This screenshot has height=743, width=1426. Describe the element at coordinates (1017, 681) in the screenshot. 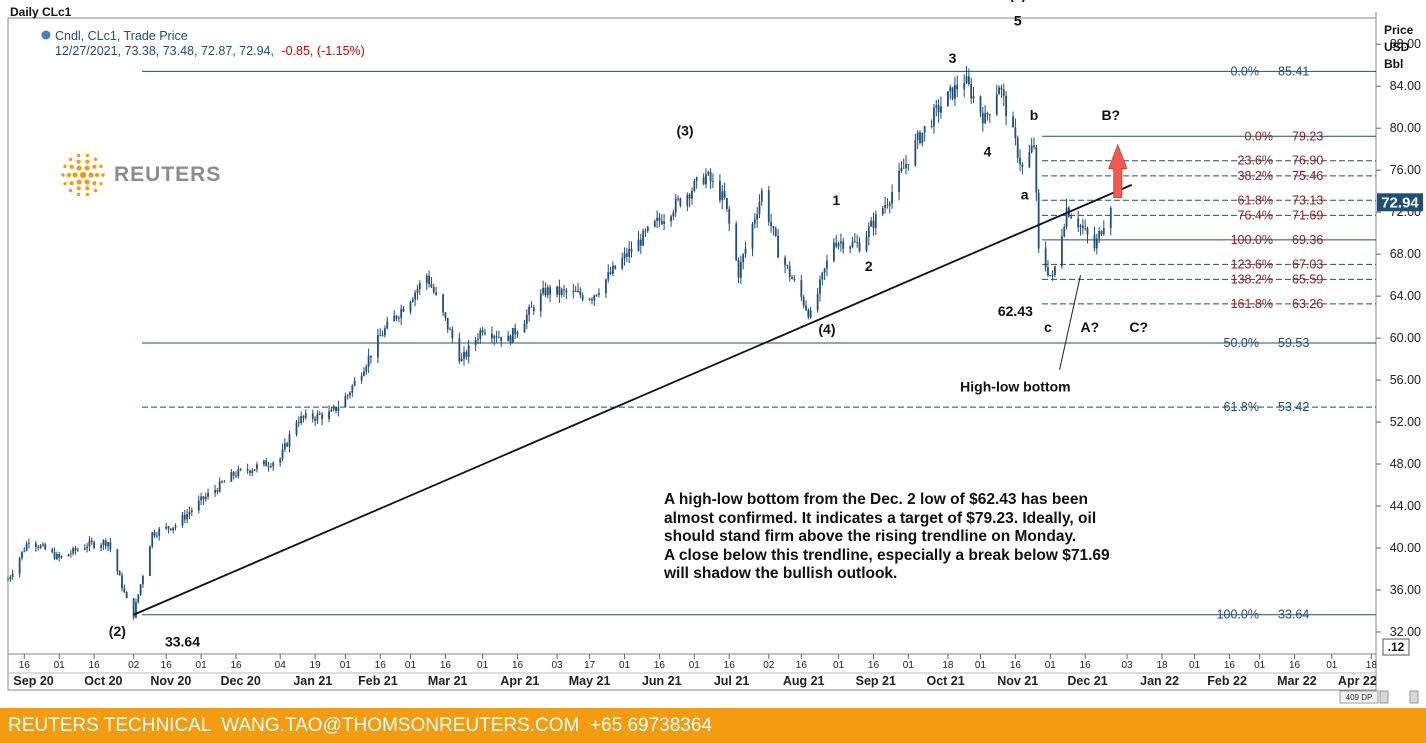

I see `month-label: Nov 21` at that location.